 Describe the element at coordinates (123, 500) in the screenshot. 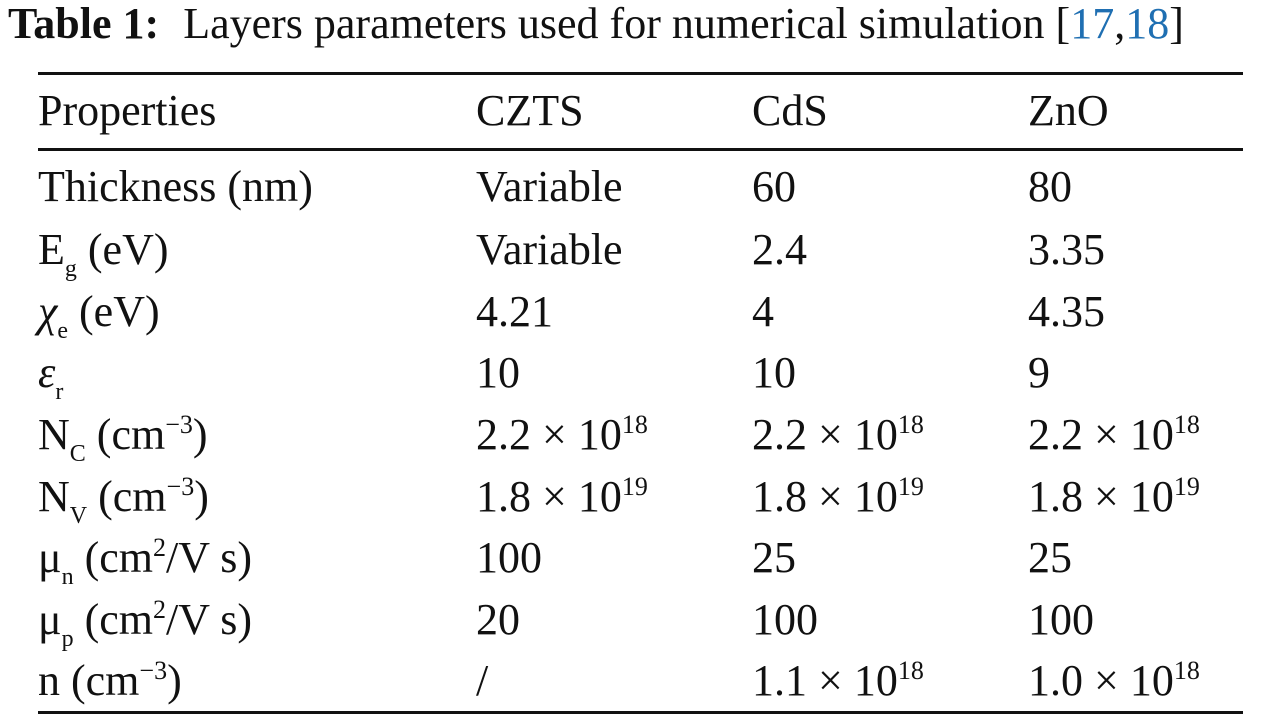

I see `property-cell: NV (cm−3)` at that location.